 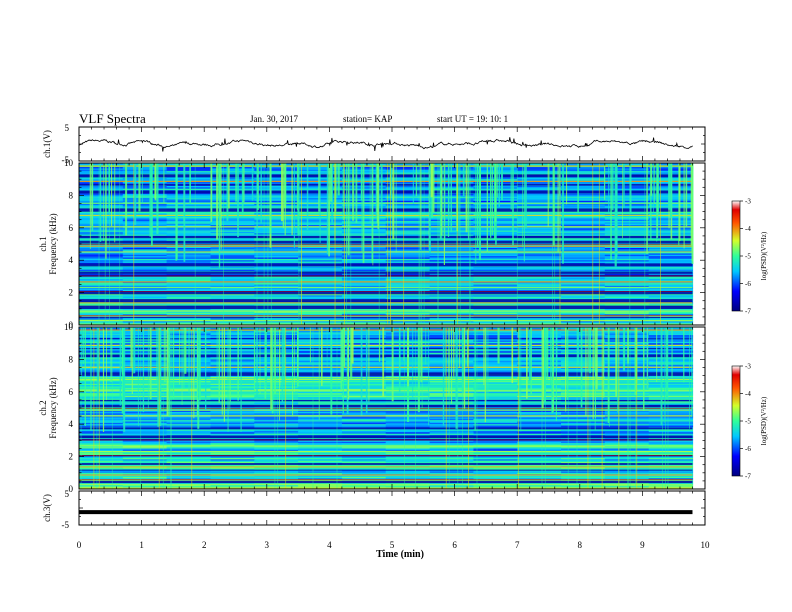 I want to click on ch3-waveform-panel: 5 -5 ch.3(V), so click(x=374, y=509).